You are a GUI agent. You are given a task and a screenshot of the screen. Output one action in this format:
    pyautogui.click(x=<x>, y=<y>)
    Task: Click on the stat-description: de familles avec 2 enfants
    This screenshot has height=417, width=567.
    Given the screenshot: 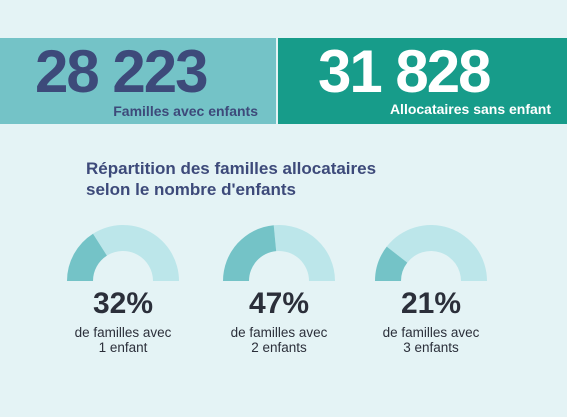 What is the action you would take?
    pyautogui.click(x=279, y=340)
    